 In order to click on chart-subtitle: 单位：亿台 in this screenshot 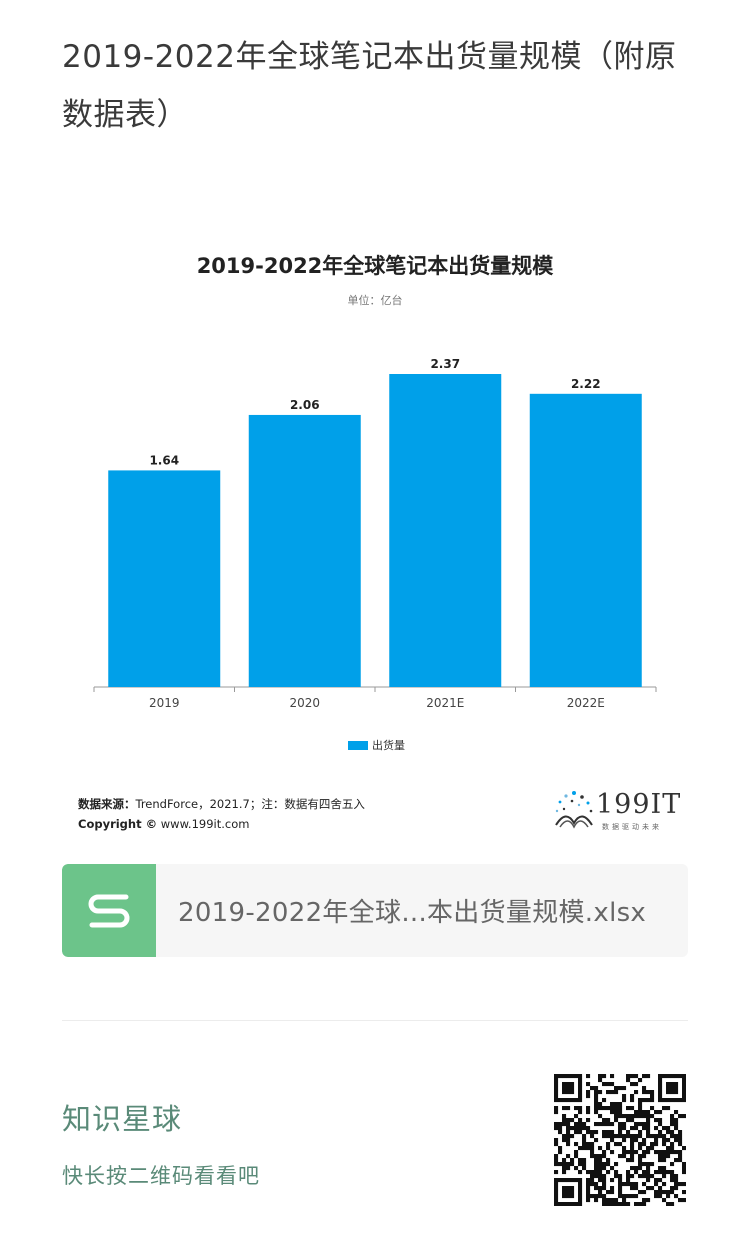, I will do `click(375, 300)`.